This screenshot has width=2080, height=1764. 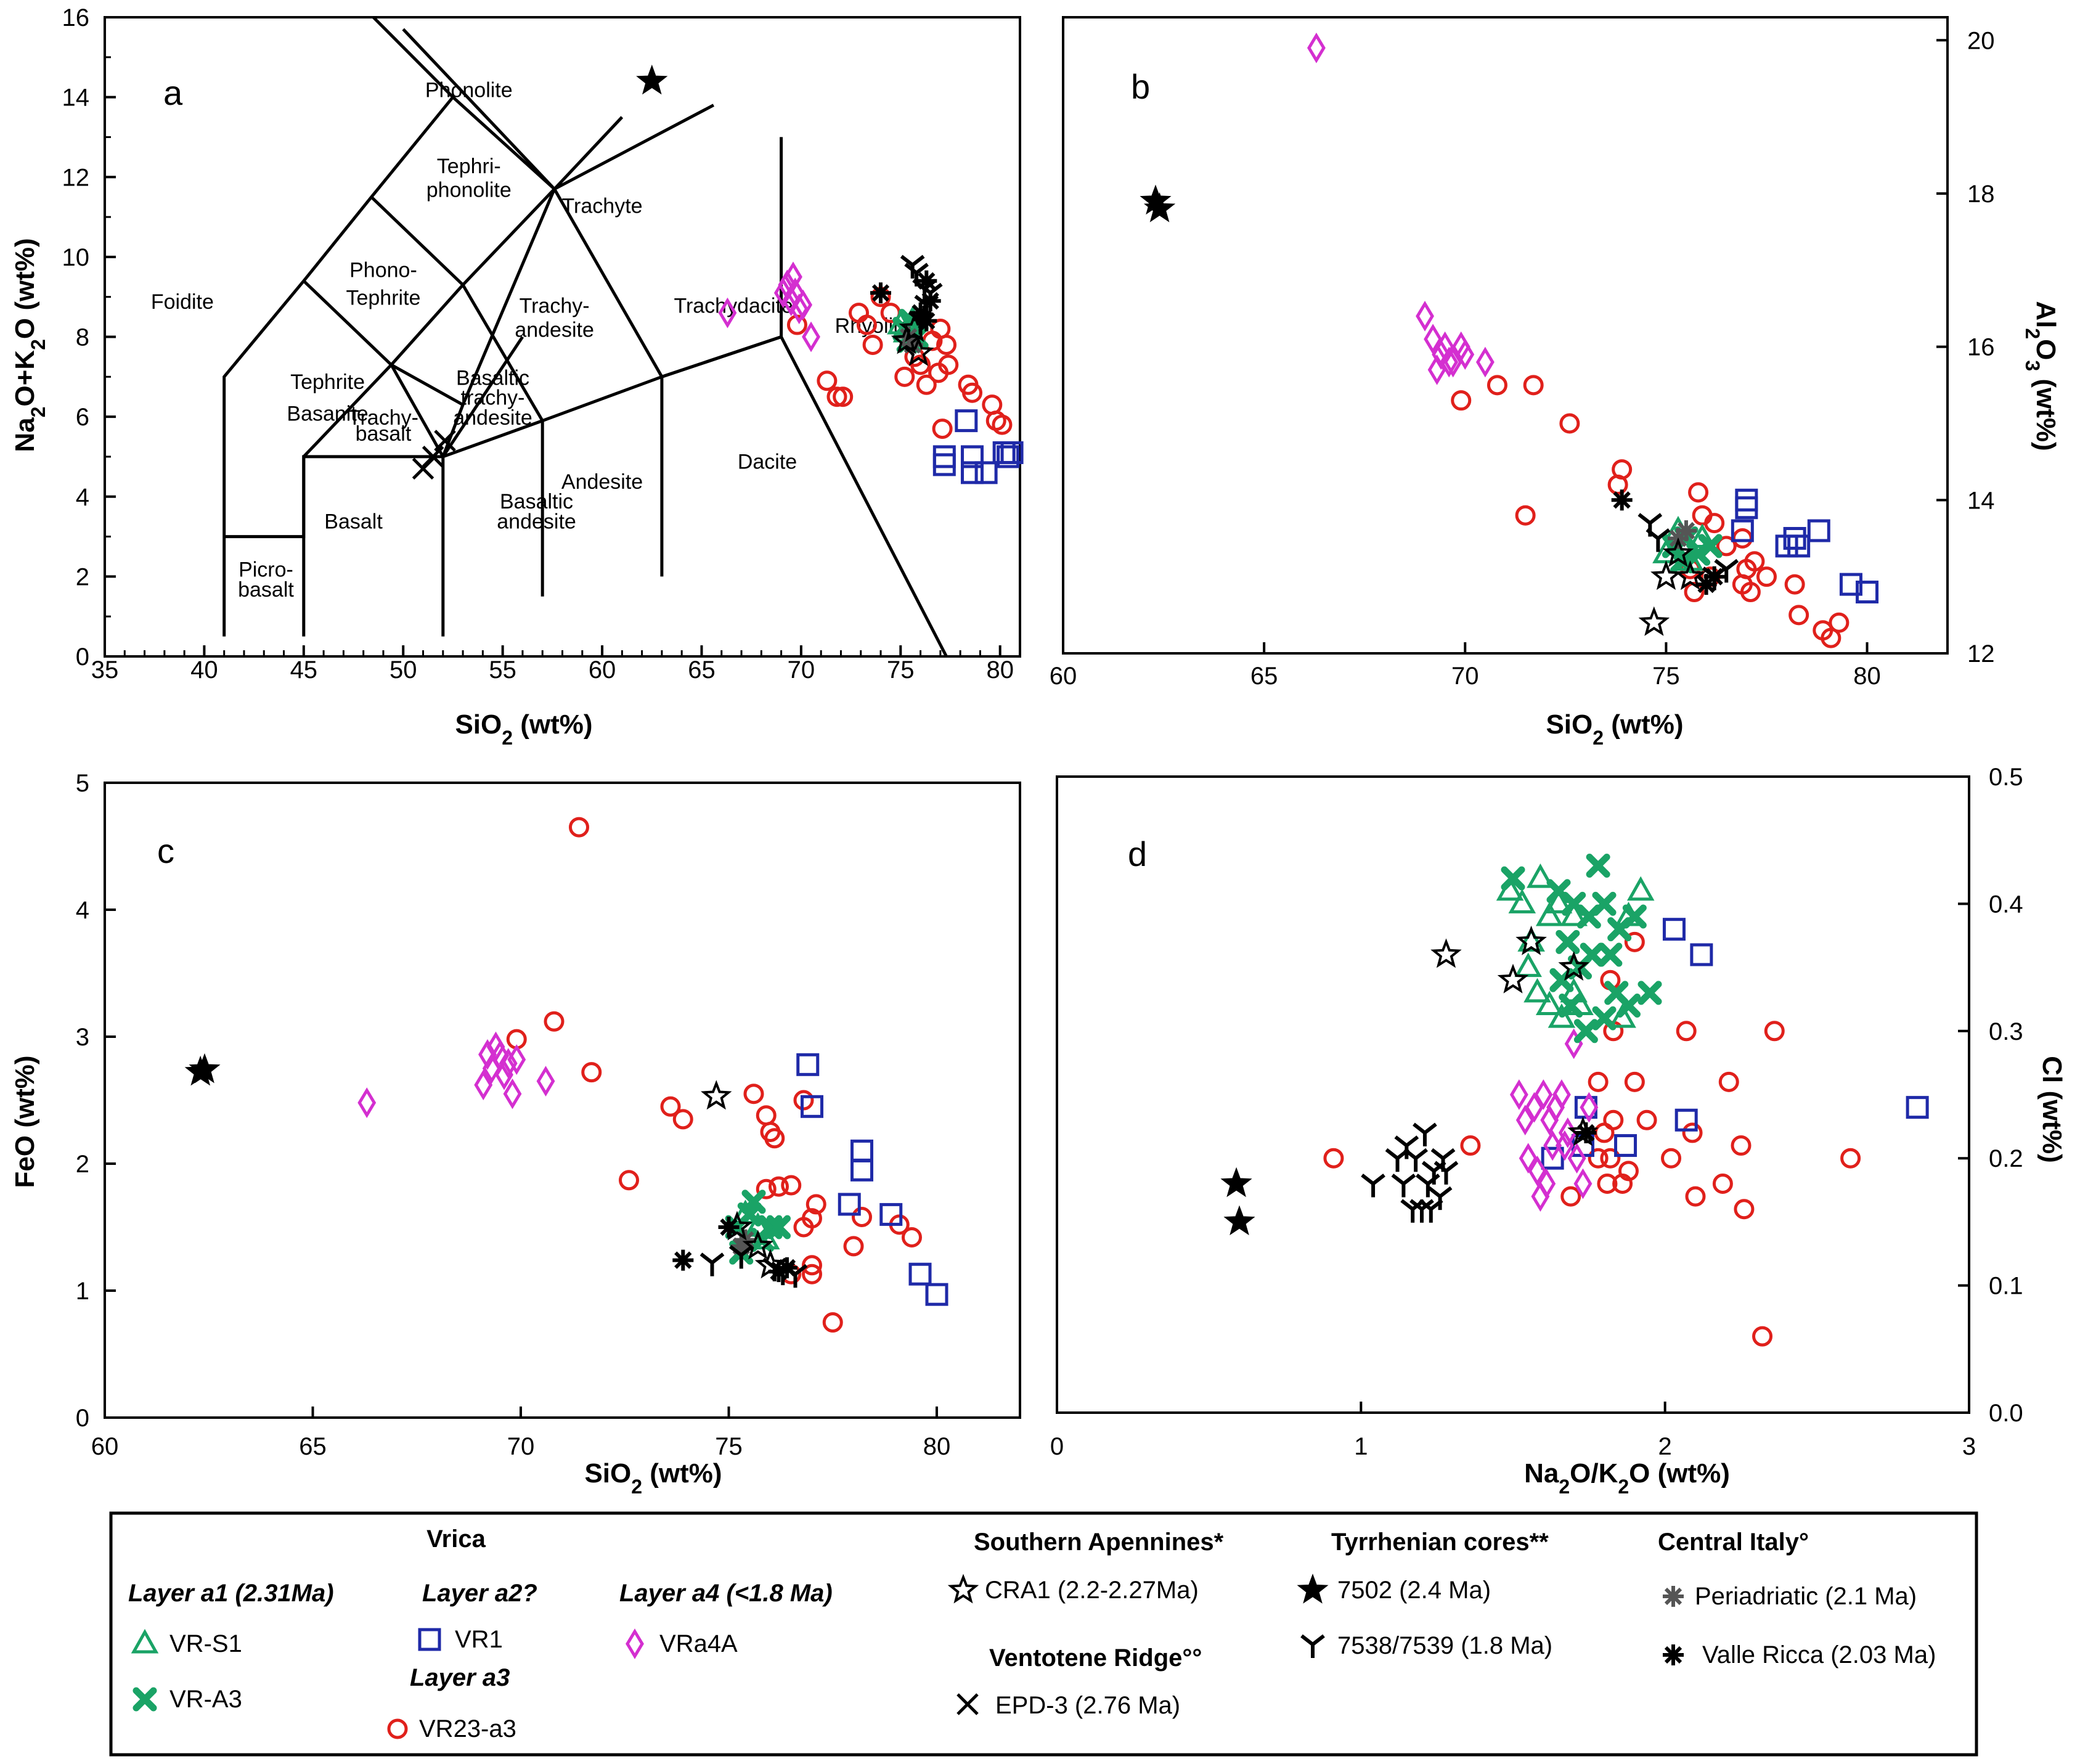 I want to click on tas-field-label: Tephrite, so click(x=327, y=382).